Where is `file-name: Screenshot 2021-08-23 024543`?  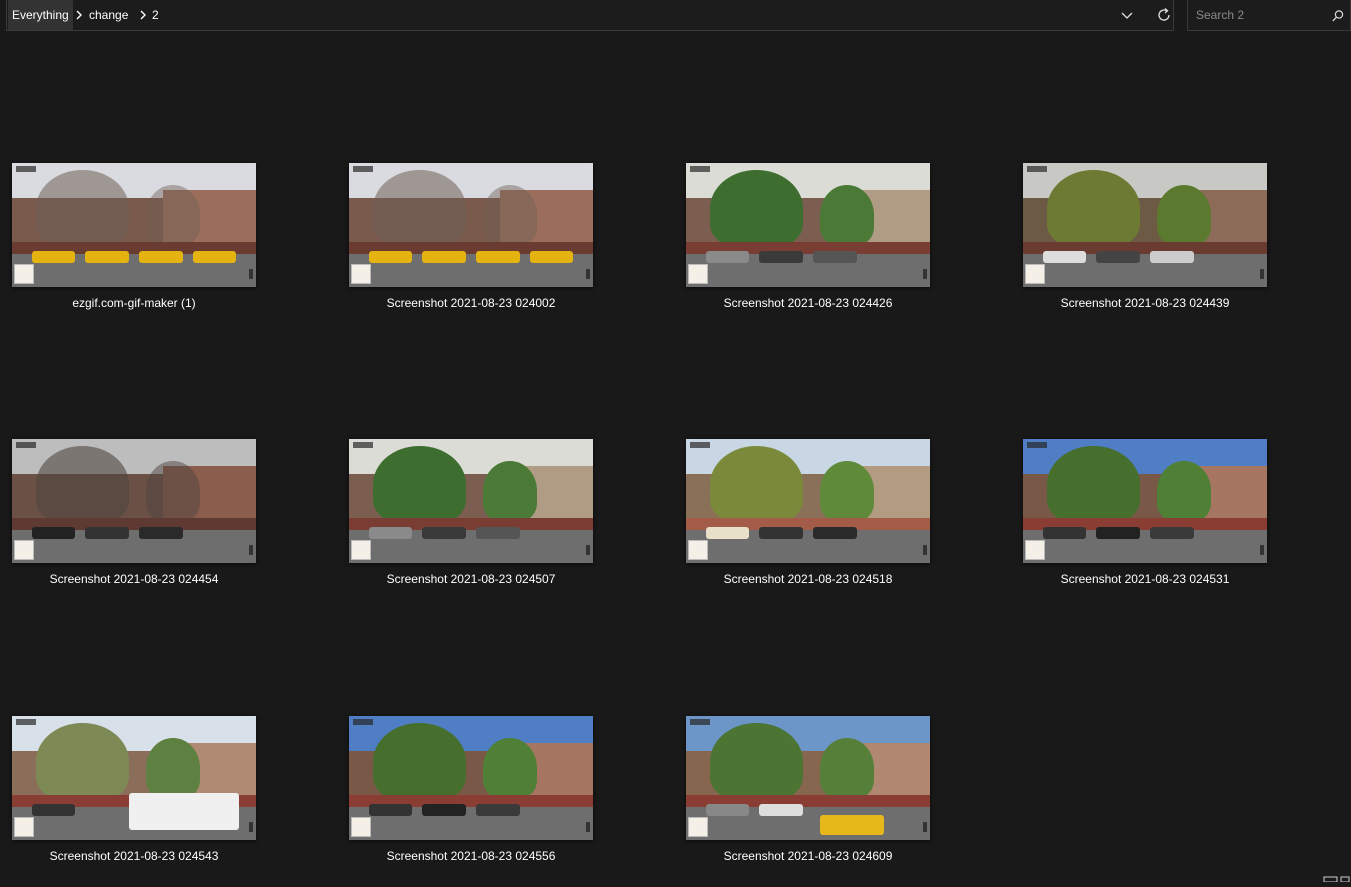 file-name: Screenshot 2021-08-23 024543 is located at coordinates (134, 856).